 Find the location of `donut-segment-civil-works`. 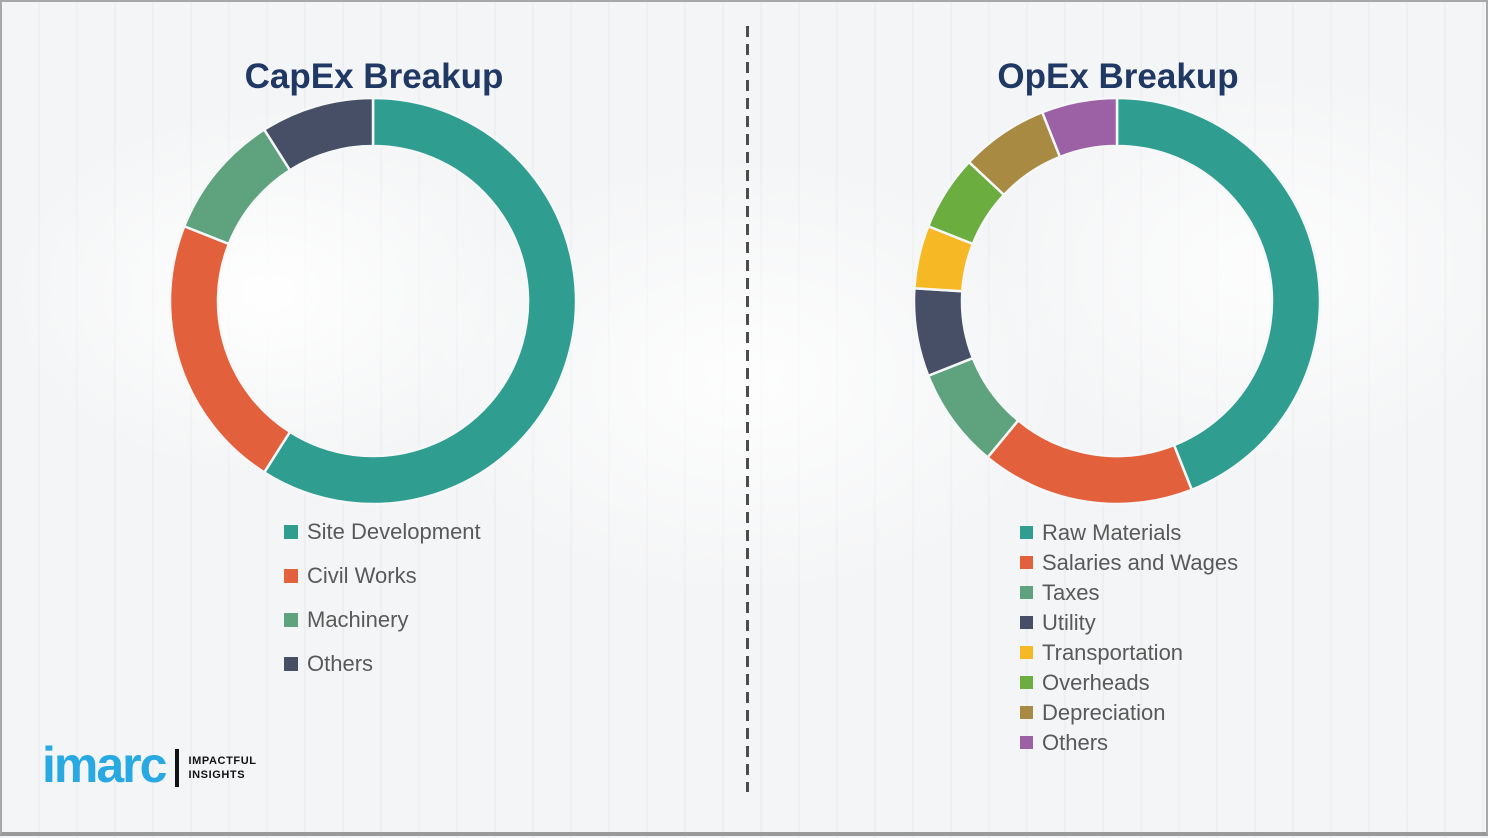

donut-segment-civil-works is located at coordinates (230, 349).